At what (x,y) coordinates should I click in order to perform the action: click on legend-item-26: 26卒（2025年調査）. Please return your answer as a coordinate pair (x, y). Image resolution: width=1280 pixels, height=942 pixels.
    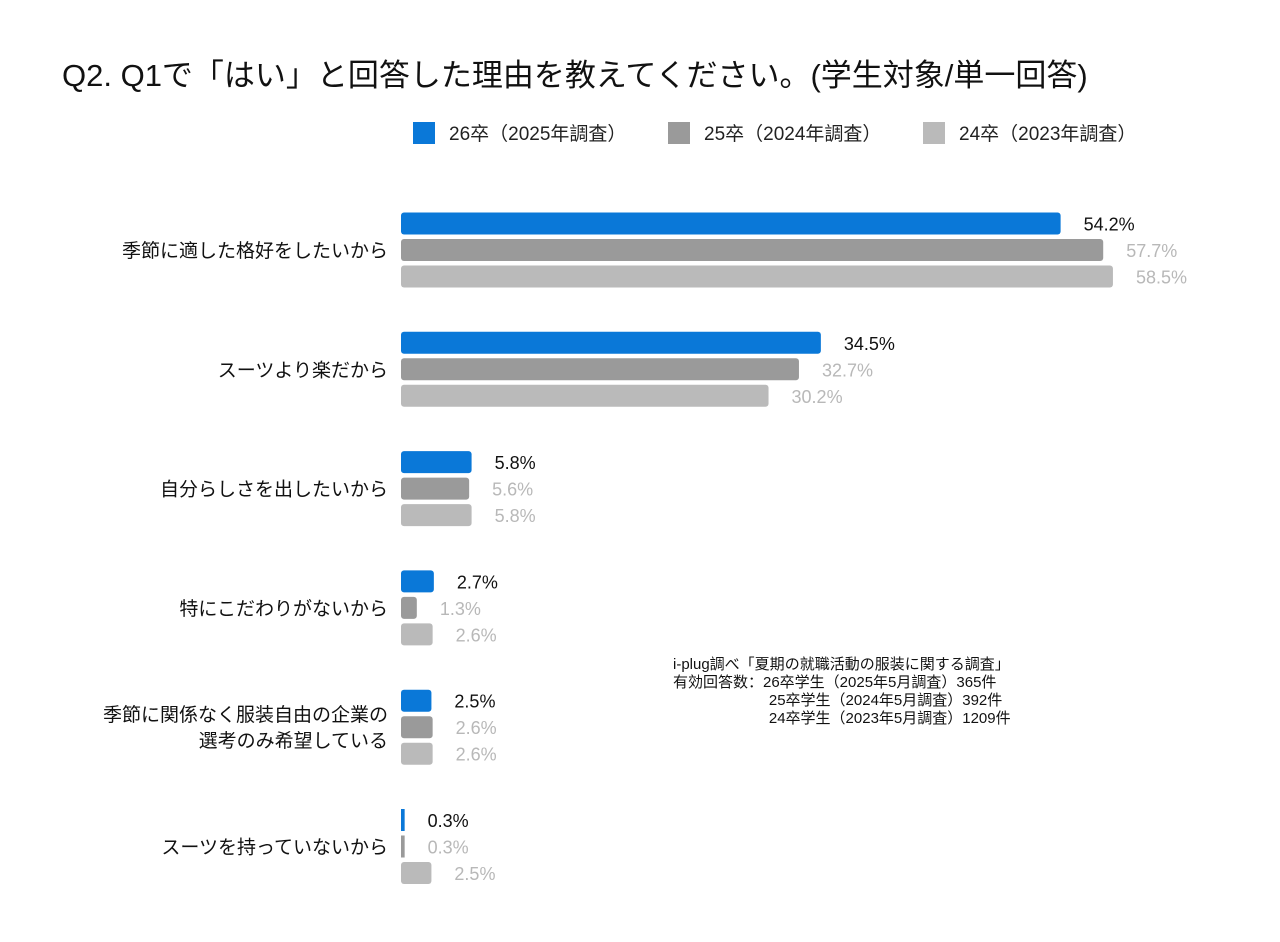
    Looking at the image, I should click on (519, 132).